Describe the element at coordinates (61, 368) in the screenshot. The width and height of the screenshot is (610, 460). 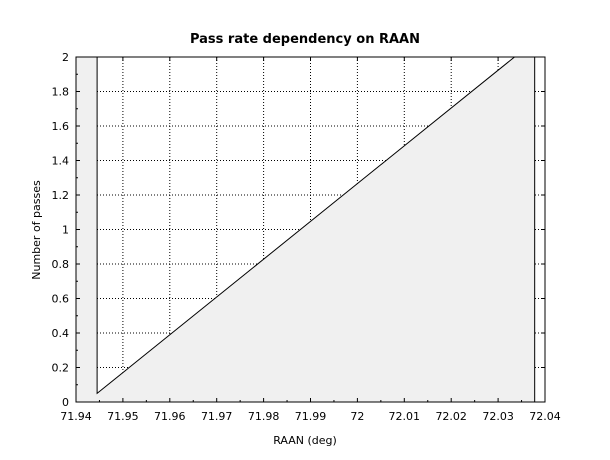
I see `y-tick-label: 0.2` at that location.